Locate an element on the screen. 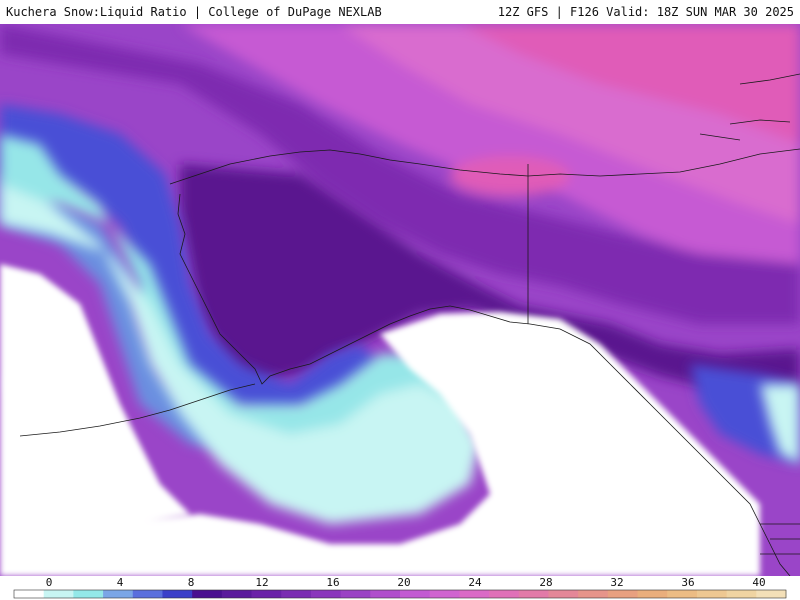 This screenshot has height=600, width=800. legend-tick-label: 40 is located at coordinates (758, 582).